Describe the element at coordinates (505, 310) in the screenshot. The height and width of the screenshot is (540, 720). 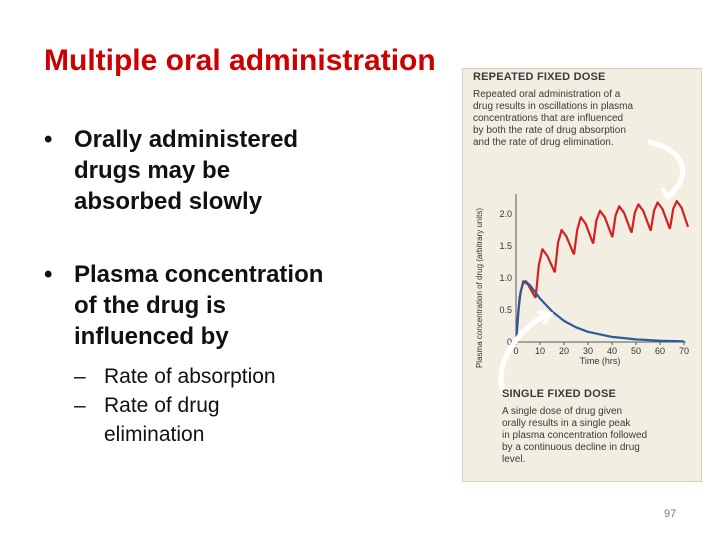
I see `y-tick-label: 0.5` at that location.